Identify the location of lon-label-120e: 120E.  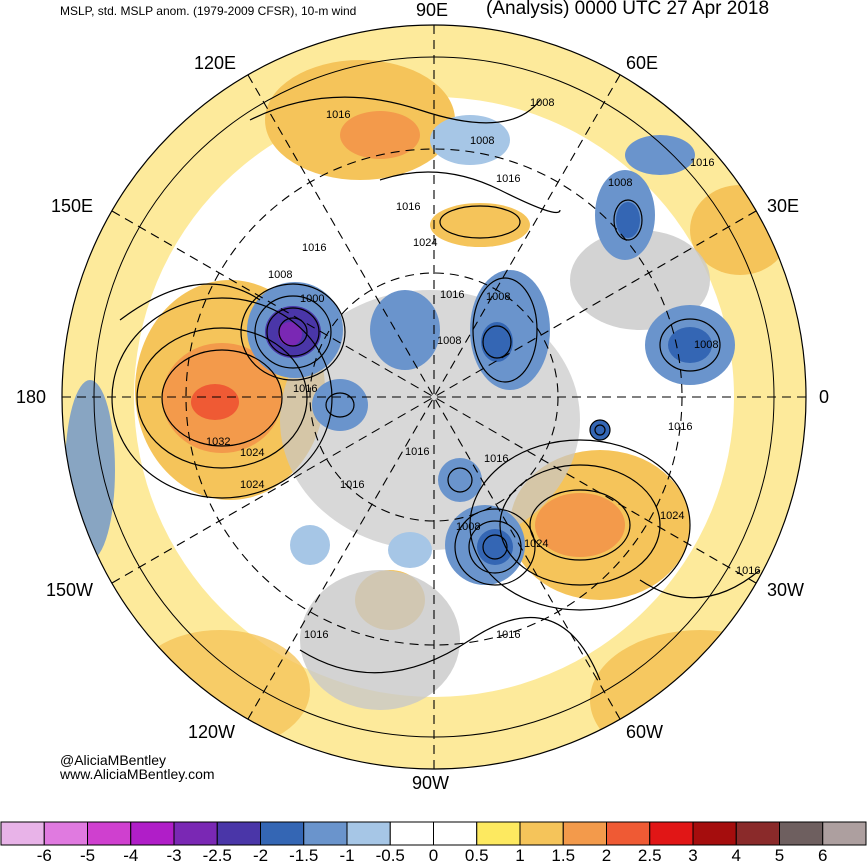
(215, 63).